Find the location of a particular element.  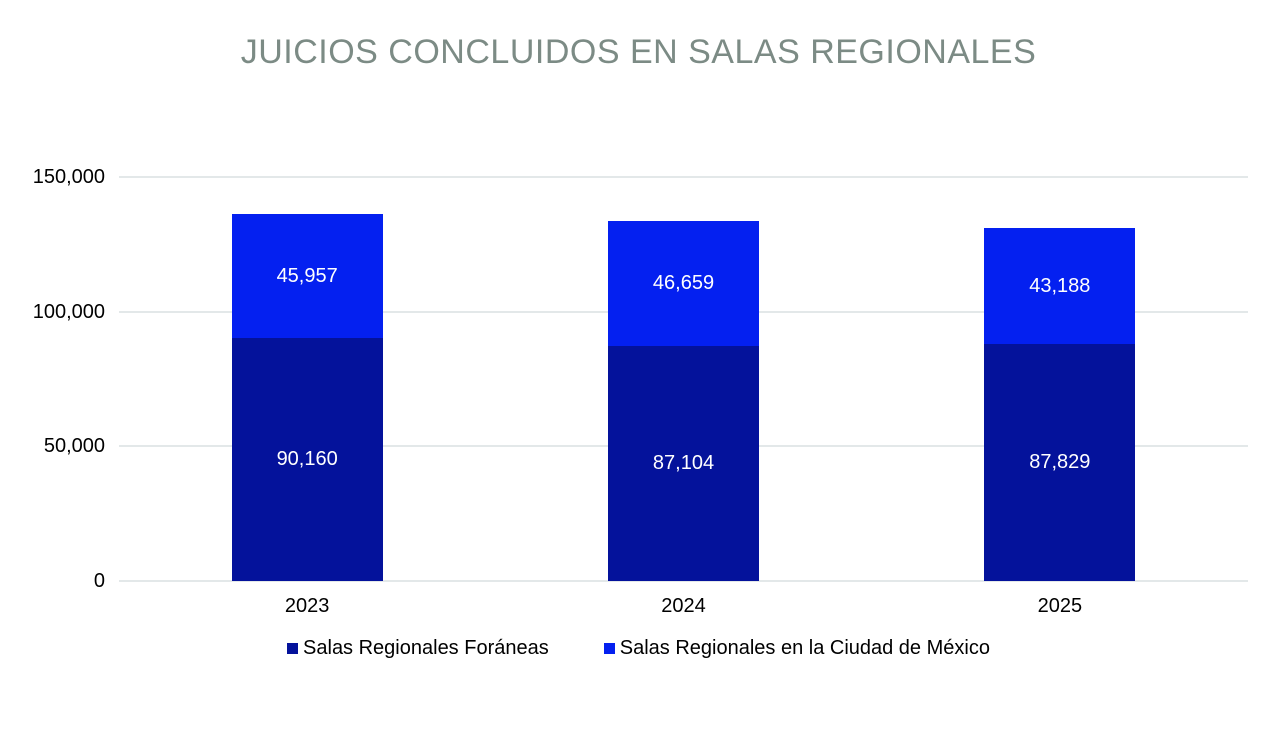

stacked-bar-2024: 87,104 46,659 is located at coordinates (683, 379).